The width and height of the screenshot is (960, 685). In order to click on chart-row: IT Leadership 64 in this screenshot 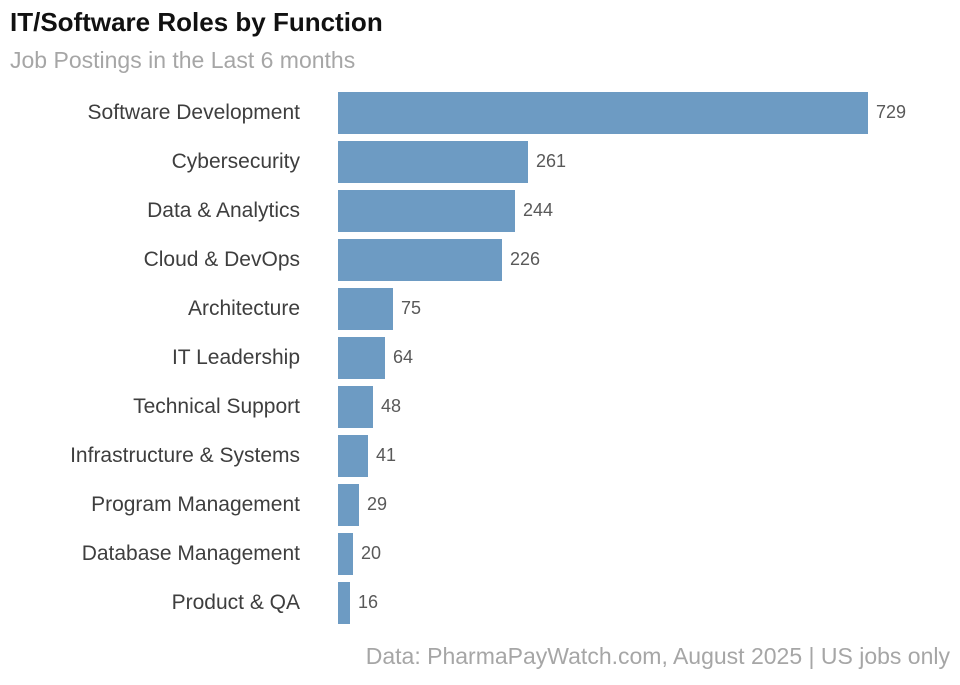, I will do `click(480, 357)`.